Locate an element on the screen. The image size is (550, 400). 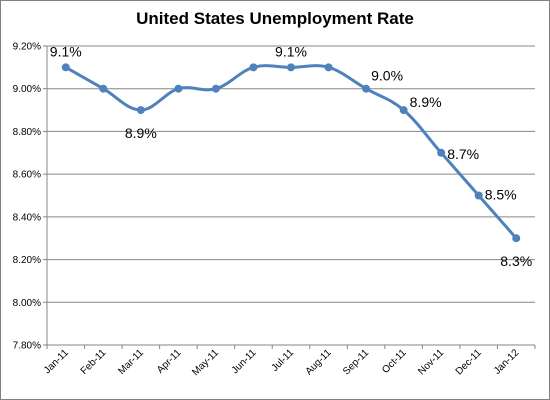
y-tick-label: 7.80% is located at coordinates (27, 346).